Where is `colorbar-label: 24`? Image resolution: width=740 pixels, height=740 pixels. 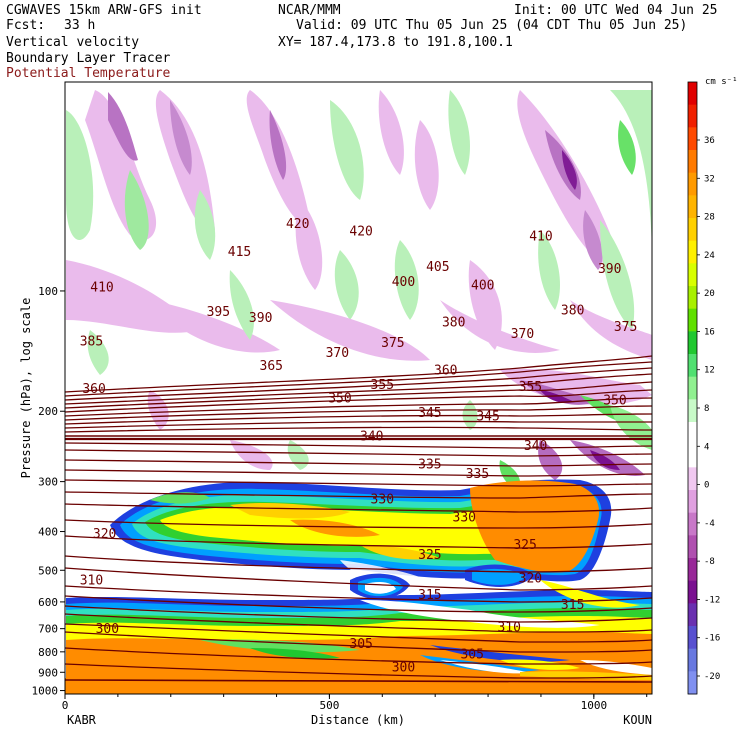
colorbar-label: 24 is located at coordinates (709, 256).